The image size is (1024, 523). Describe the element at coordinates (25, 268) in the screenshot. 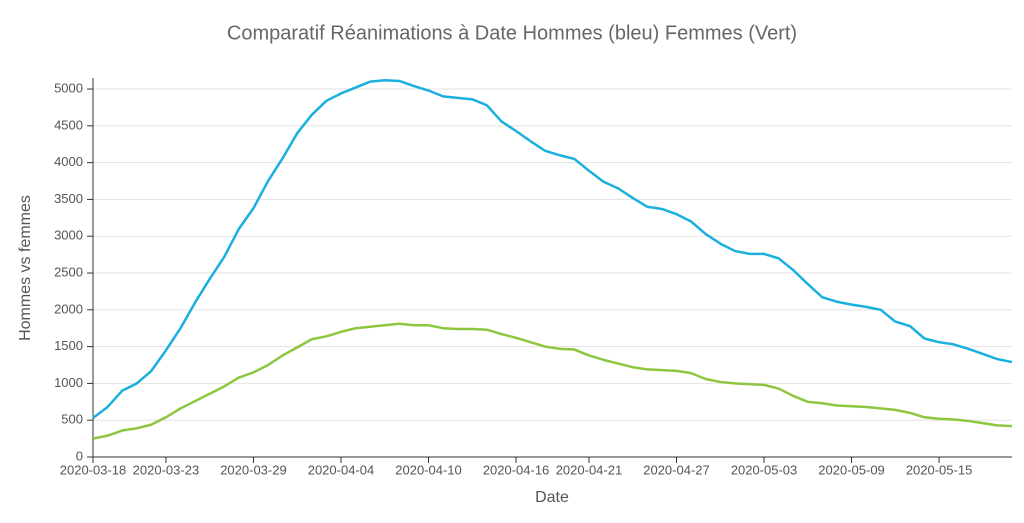

I see `y-axis-label: Hommes vs femmes` at that location.